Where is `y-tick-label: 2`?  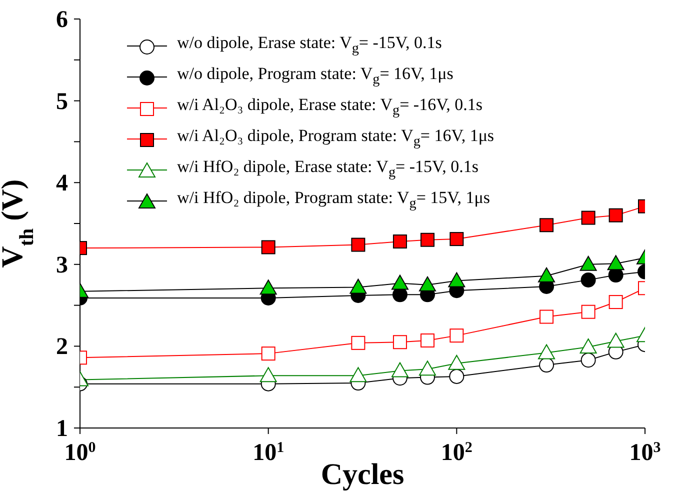
y-tick-label: 2 is located at coordinates (62, 347).